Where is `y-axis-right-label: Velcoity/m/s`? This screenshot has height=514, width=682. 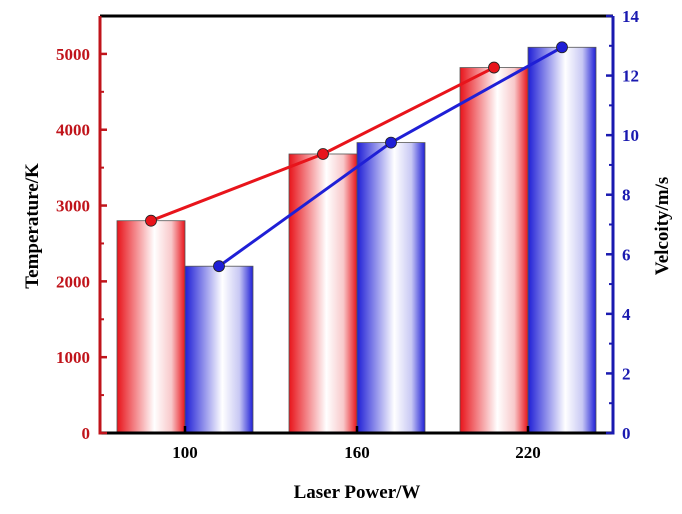
y-axis-right-label: Velcoity/m/s is located at coordinates (662, 226).